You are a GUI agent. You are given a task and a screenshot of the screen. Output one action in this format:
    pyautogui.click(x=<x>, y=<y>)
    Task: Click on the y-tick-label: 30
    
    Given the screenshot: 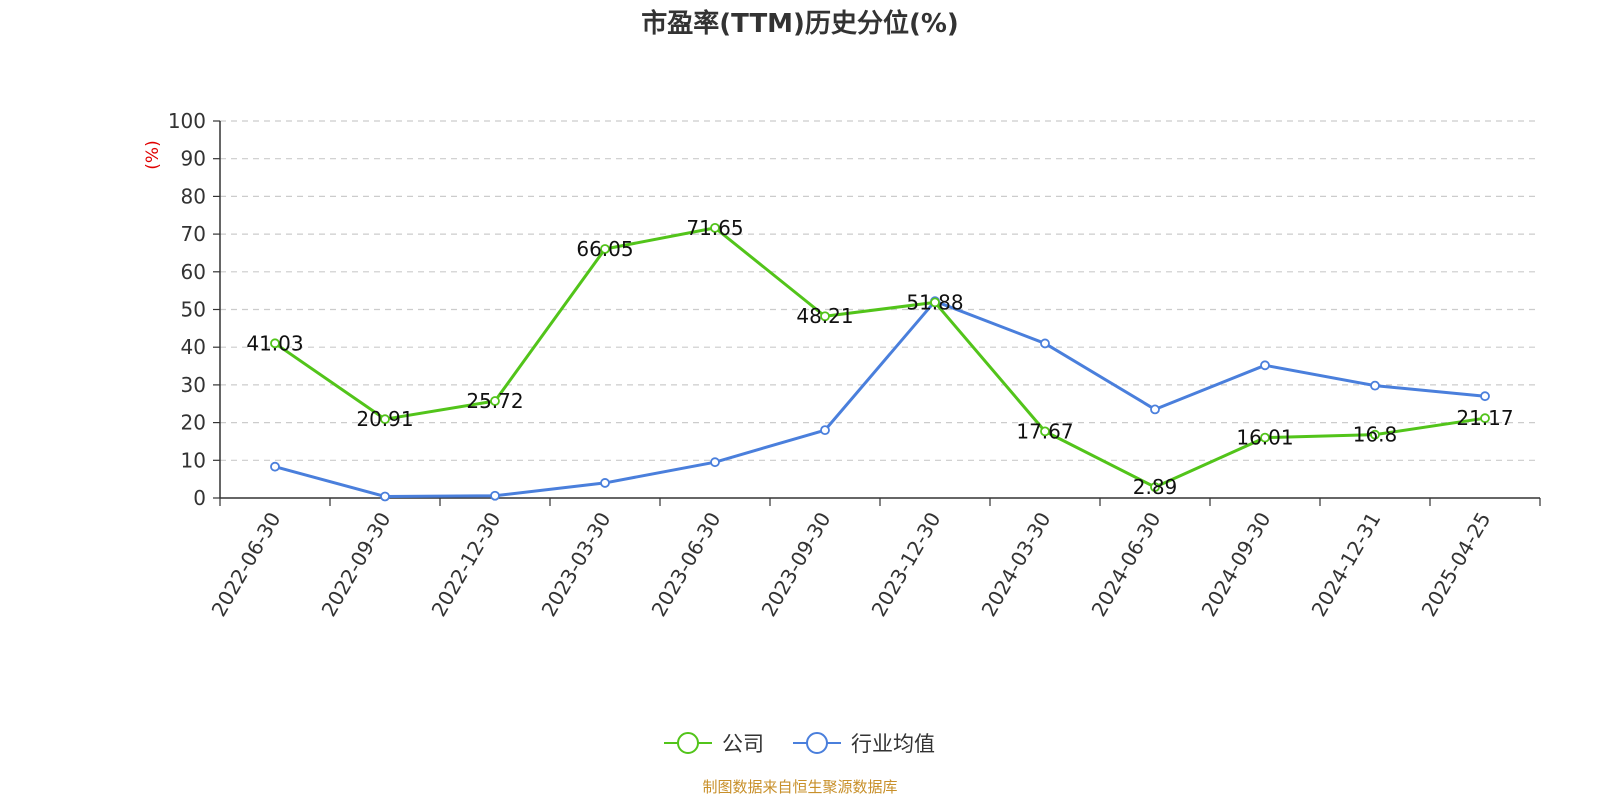 What is the action you would take?
    pyautogui.click(x=193, y=385)
    